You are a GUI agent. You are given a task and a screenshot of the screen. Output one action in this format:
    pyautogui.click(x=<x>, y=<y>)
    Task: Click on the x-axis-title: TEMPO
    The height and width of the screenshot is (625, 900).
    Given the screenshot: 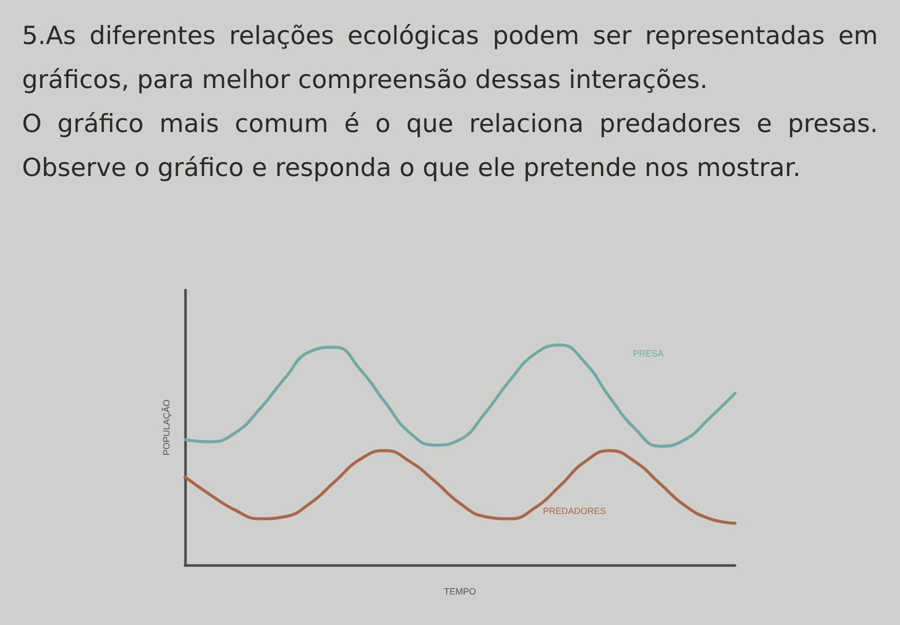 What is the action you would take?
    pyautogui.click(x=460, y=591)
    